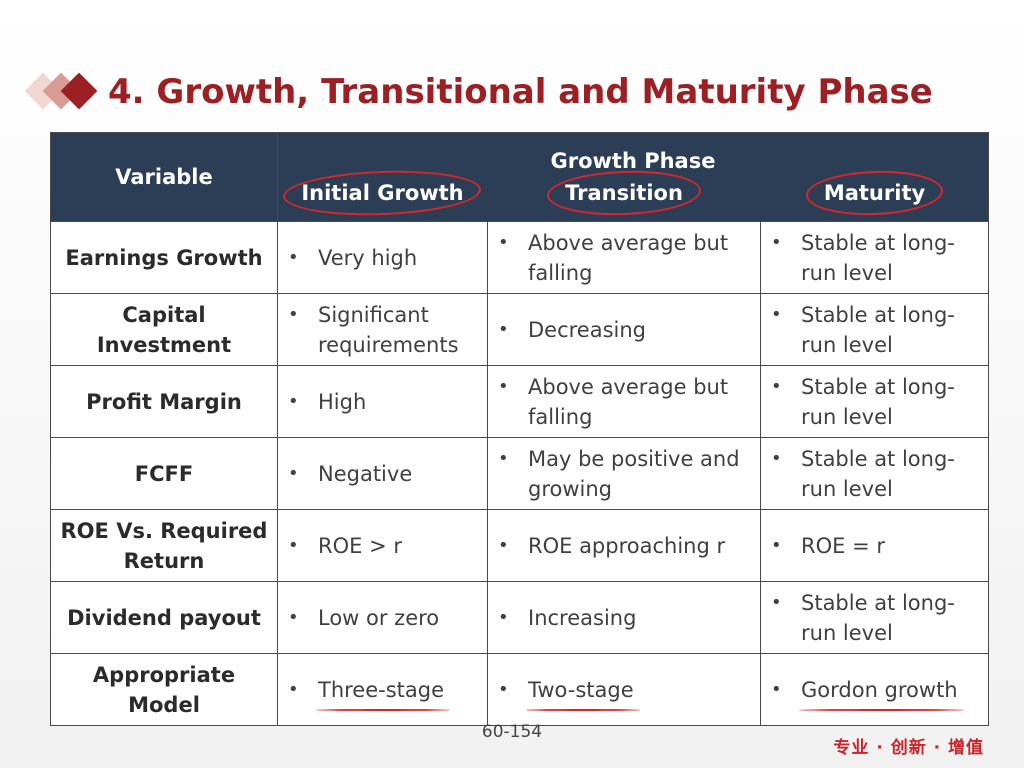 This screenshot has width=1024, height=768. Describe the element at coordinates (164, 401) in the screenshot. I see `variable-cell: Profit Margin` at that location.